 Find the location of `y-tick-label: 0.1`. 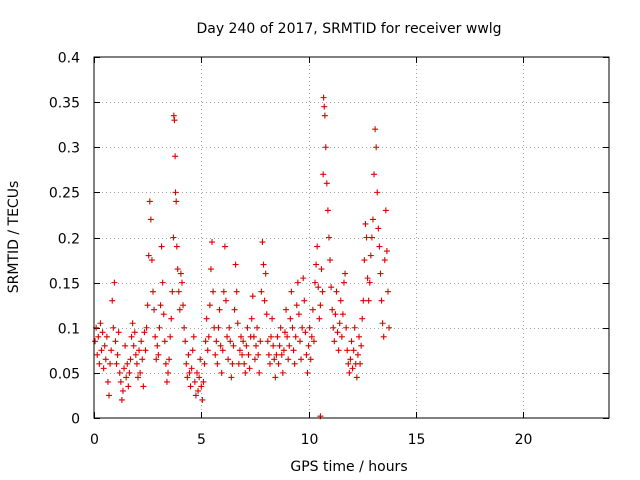

y-tick-label: 0.1 is located at coordinates (69, 330).